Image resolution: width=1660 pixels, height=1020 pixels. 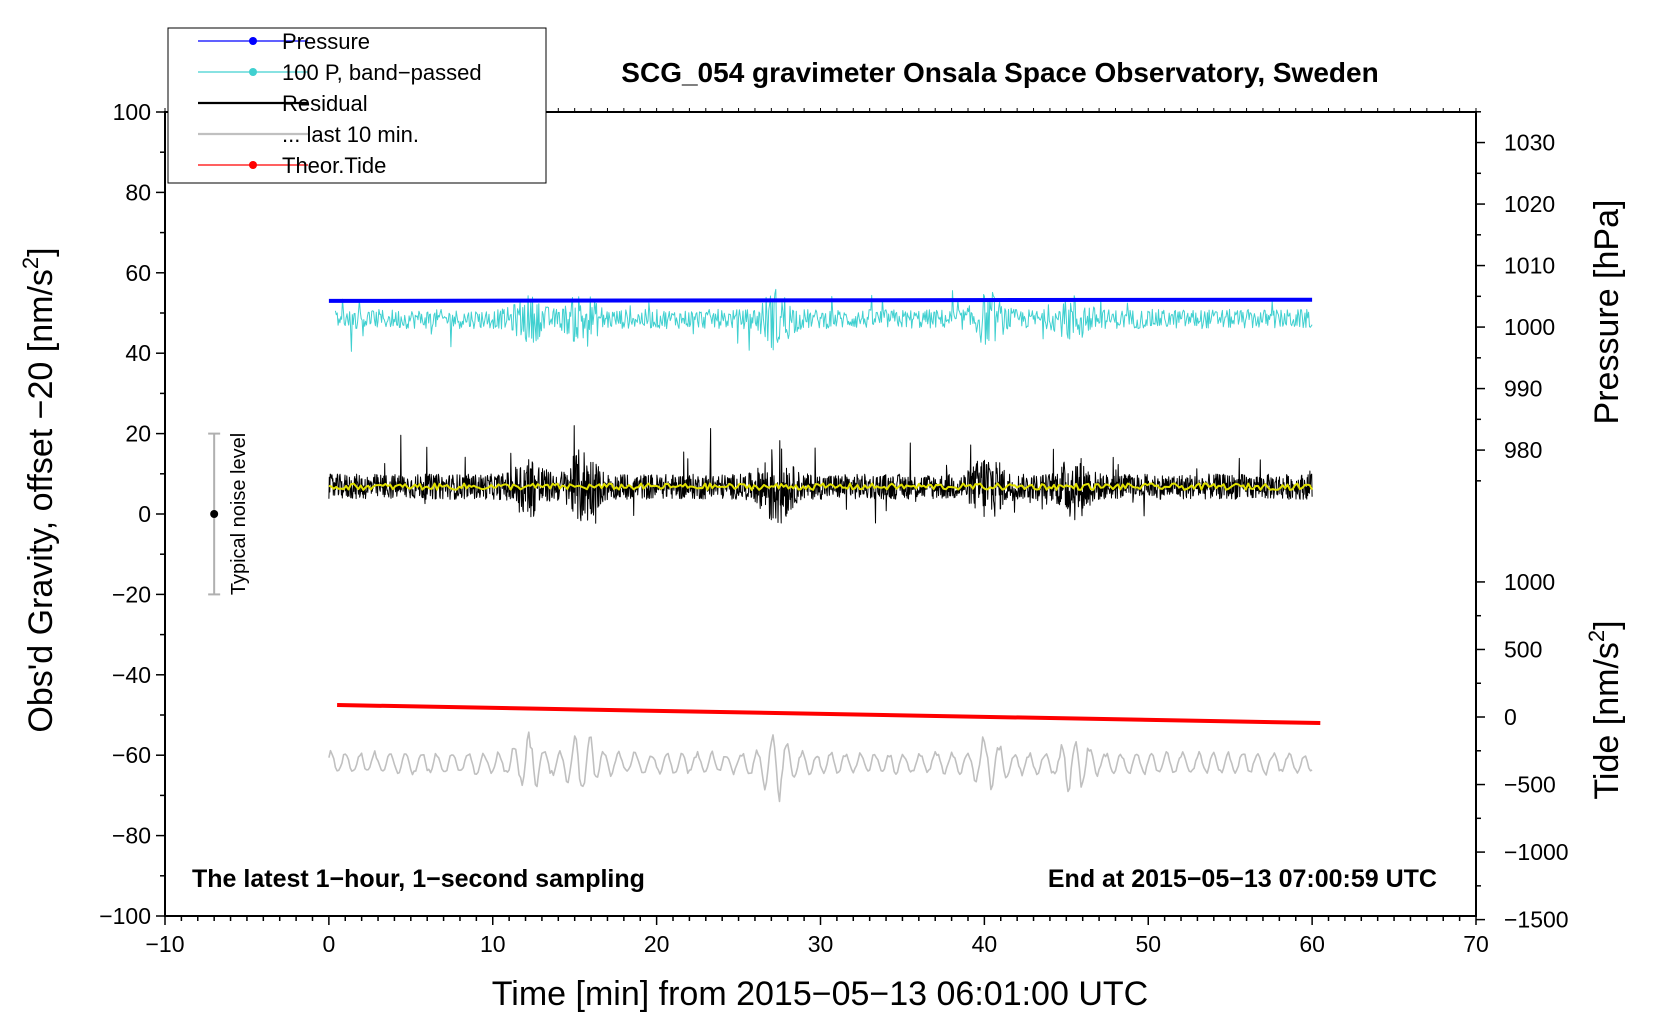 I want to click on y-tick-label: 80, so click(x=138, y=192).